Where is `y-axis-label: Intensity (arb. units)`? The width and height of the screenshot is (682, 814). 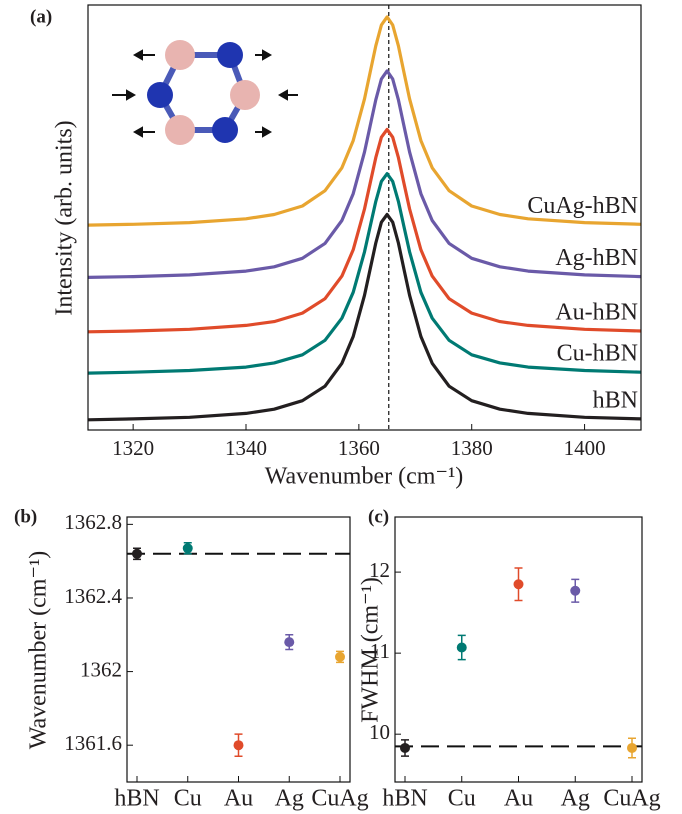
y-axis-label: Intensity (arb. units) is located at coordinates (65, 217).